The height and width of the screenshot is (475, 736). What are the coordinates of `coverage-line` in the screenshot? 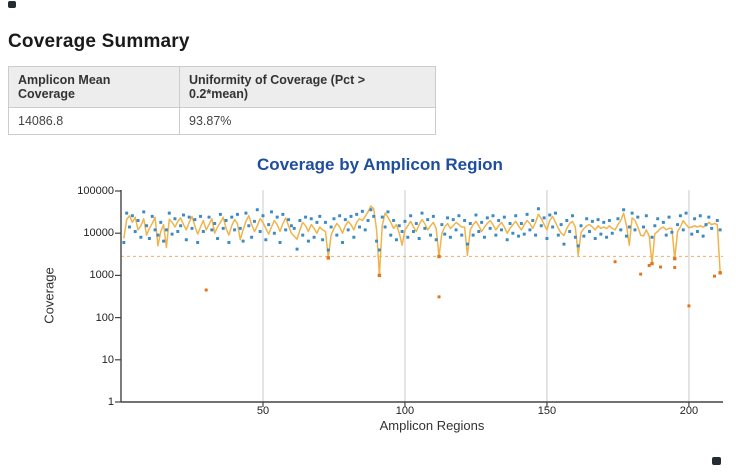 It's located at (422, 241).